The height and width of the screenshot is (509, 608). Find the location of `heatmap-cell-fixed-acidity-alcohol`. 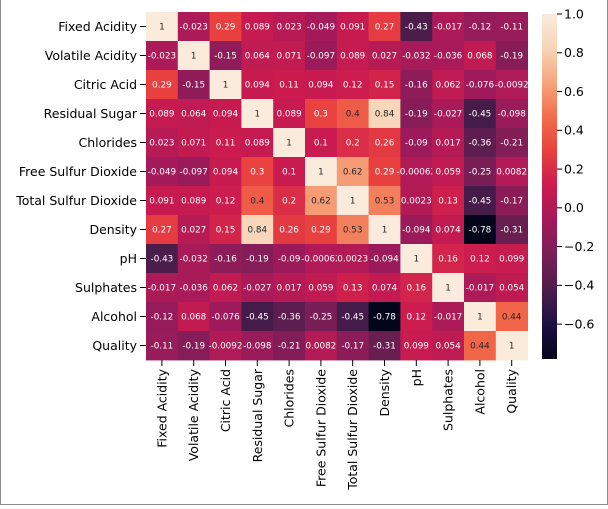

heatmap-cell-fixed-acidity-alcohol is located at coordinates (480, 27).